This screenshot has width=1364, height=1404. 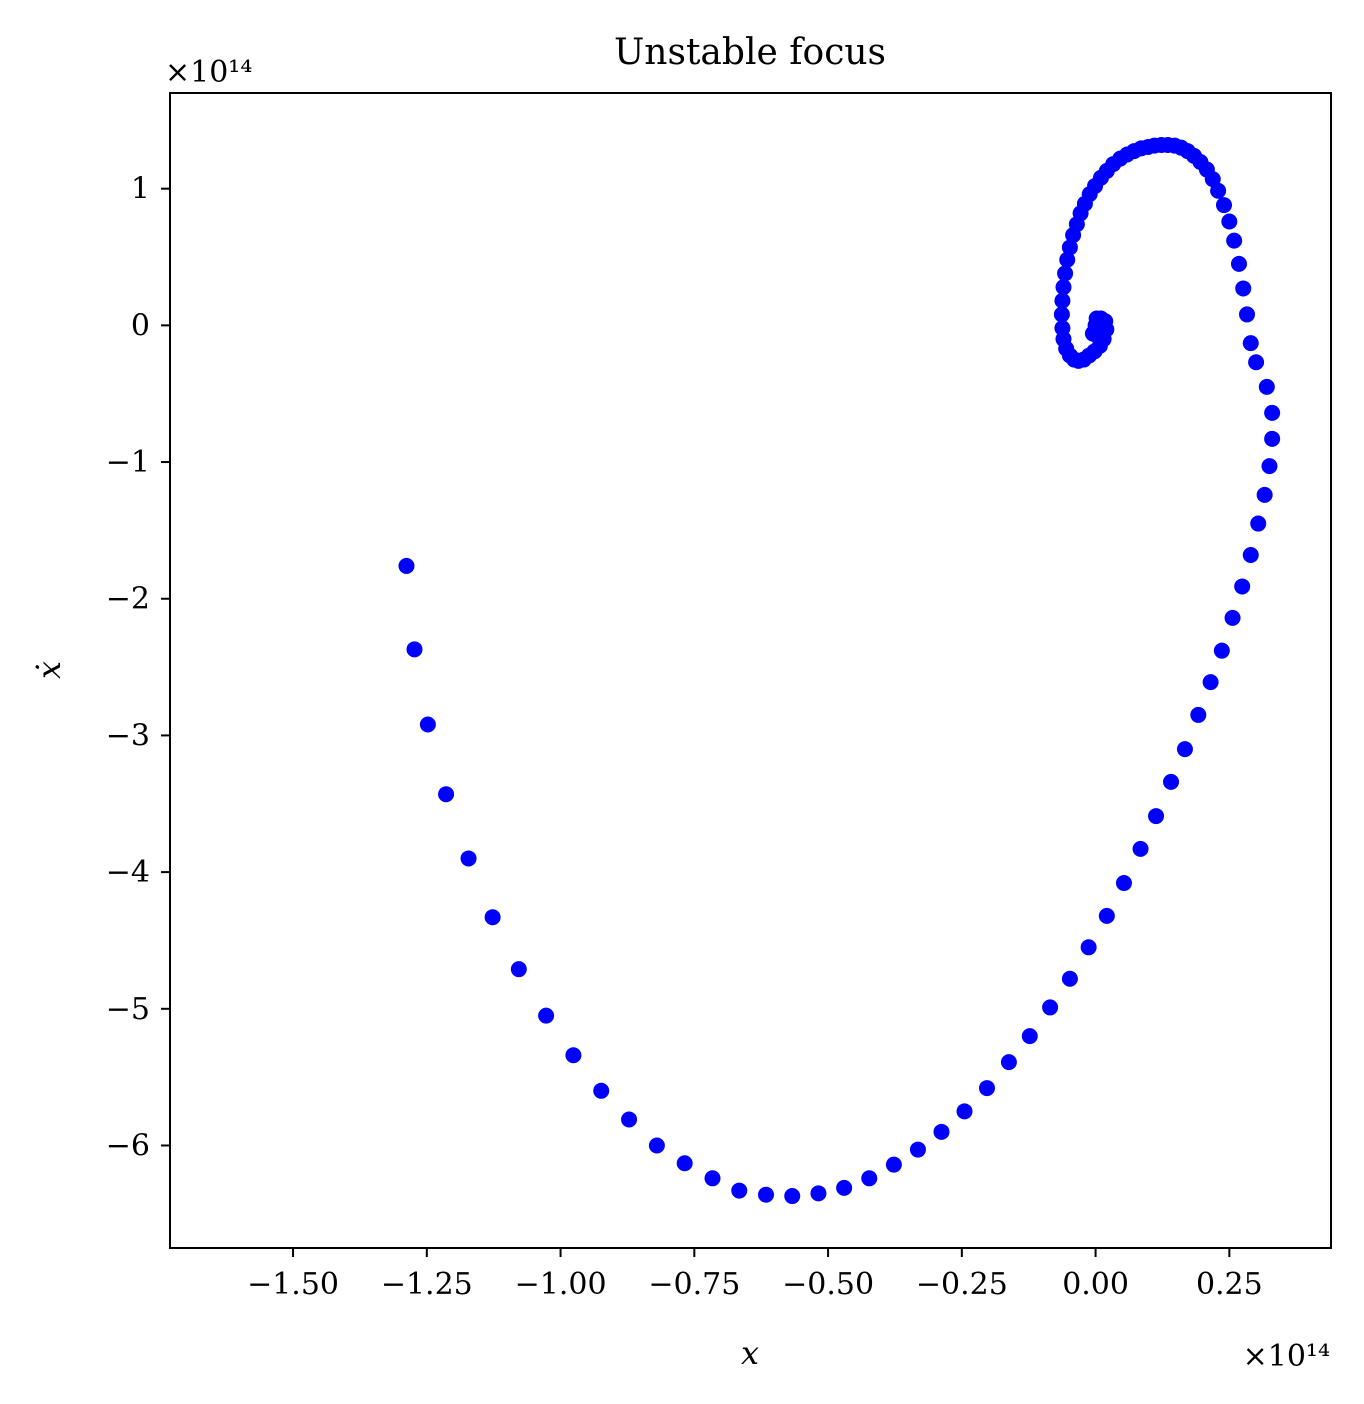 What do you see at coordinates (128, 599) in the screenshot?
I see `y-tick-label: −2` at bounding box center [128, 599].